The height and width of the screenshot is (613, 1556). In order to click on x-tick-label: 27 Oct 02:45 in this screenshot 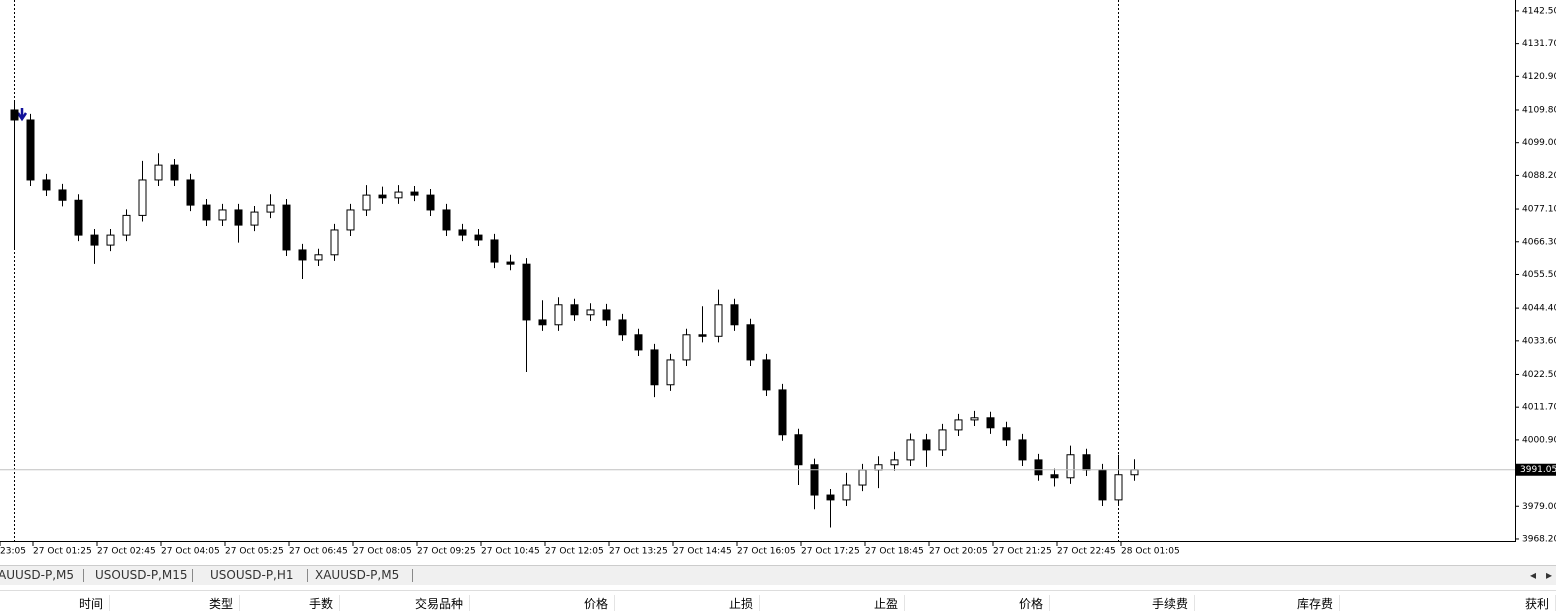, I will do `click(126, 552)`.